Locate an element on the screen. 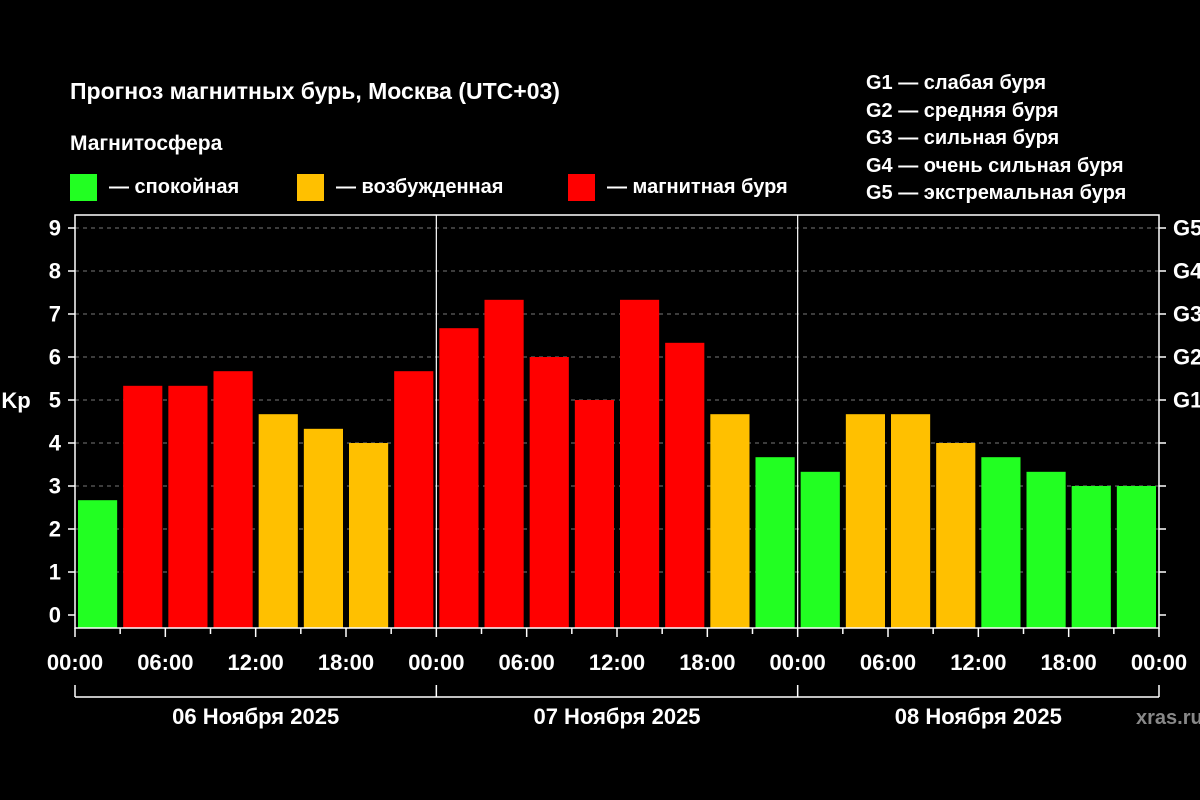 This screenshot has height=800, width=1200. legend-storm-label: — магнитная буря is located at coordinates (697, 186).